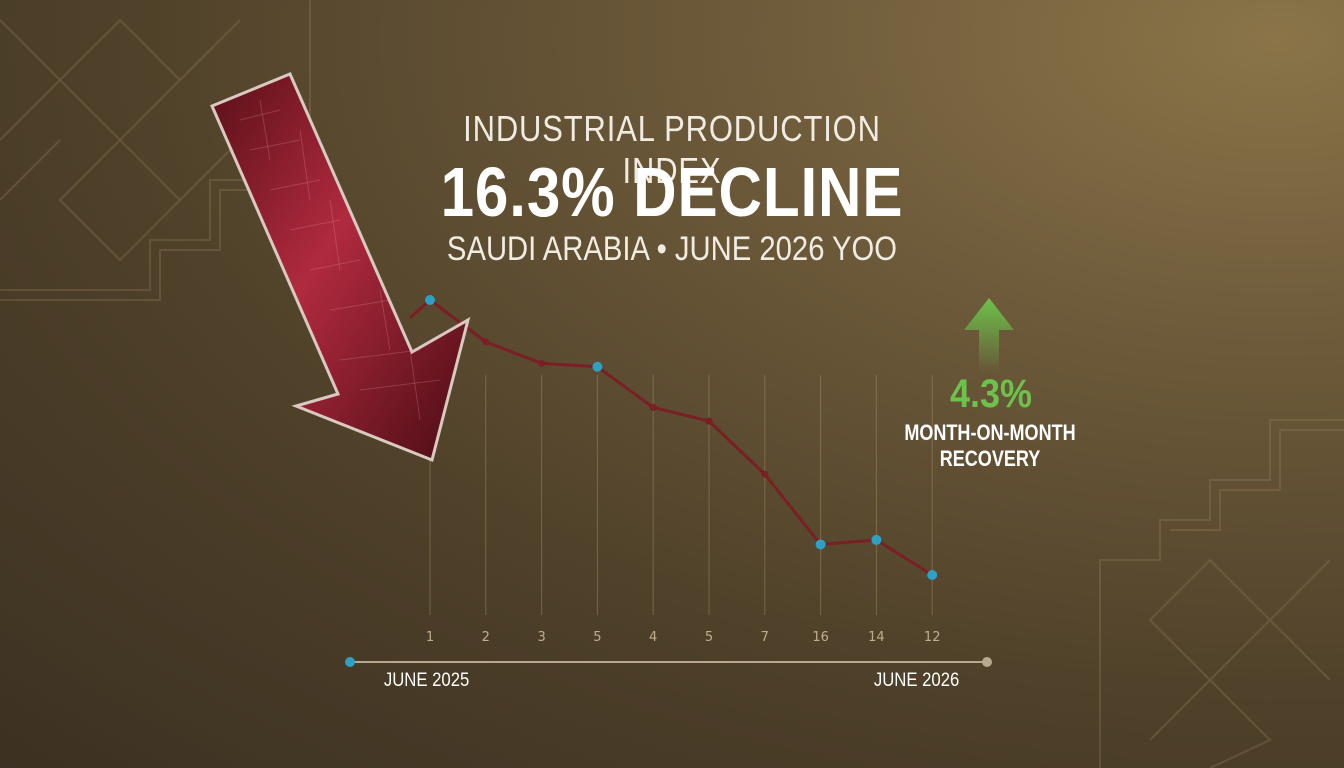 The width and height of the screenshot is (1344, 768). Describe the element at coordinates (991, 394) in the screenshot. I see `recovery-value: 4.3%` at that location.